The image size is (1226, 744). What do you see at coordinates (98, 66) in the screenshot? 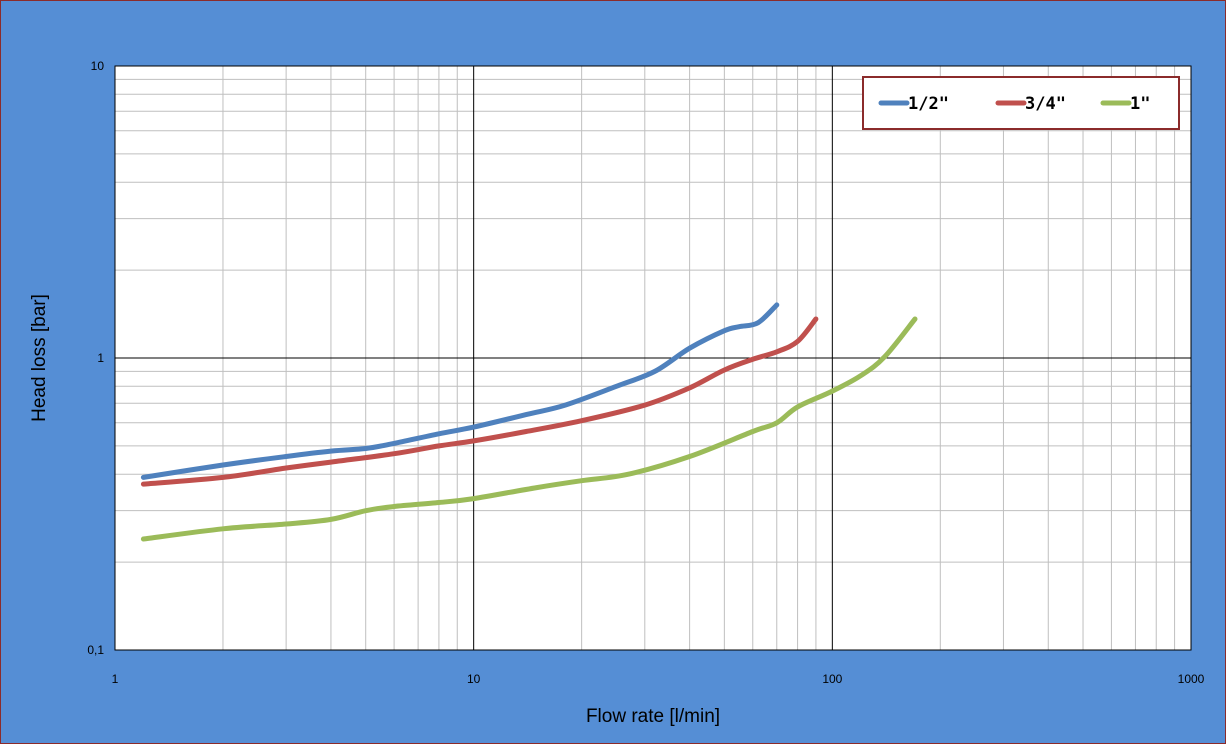
I see `y-tick-label: 10` at bounding box center [98, 66].